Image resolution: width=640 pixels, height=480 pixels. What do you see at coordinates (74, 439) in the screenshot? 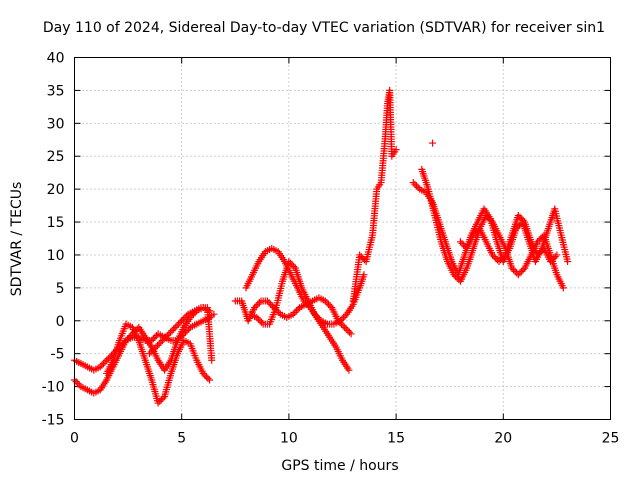
I see `x-tick-label: 0` at bounding box center [74, 439].